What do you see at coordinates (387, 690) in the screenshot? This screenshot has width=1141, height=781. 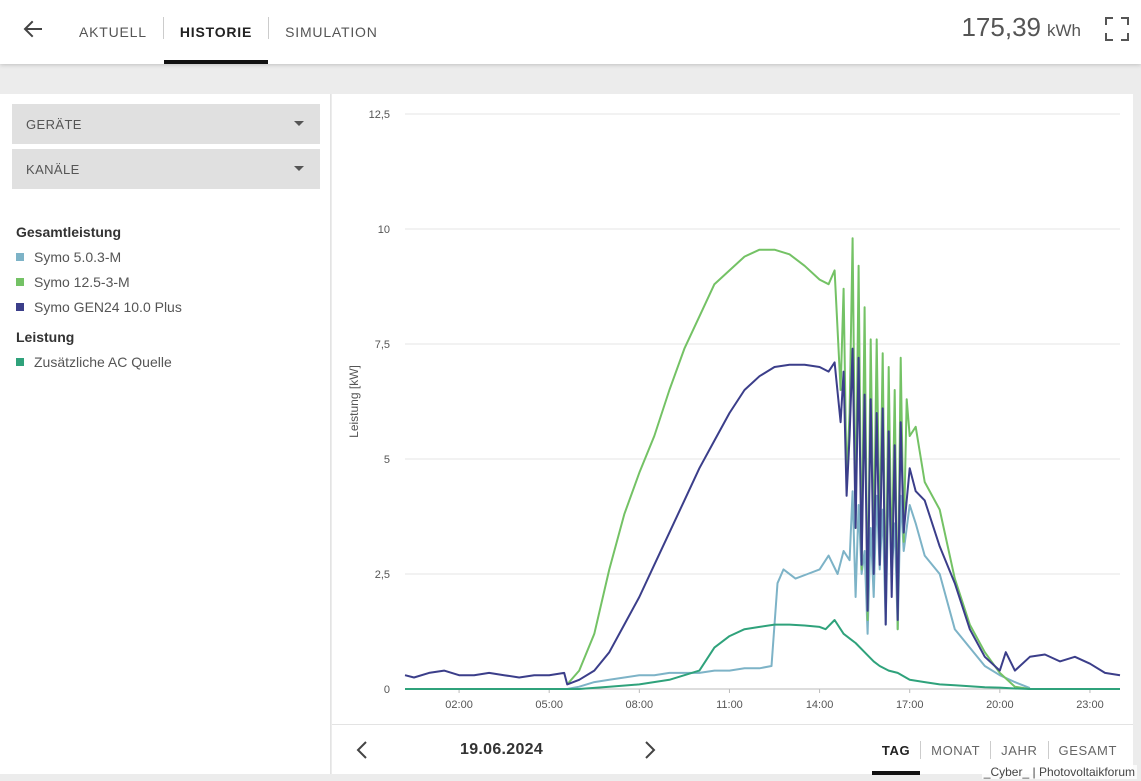 I see `y-tick-label: 0` at bounding box center [387, 690].